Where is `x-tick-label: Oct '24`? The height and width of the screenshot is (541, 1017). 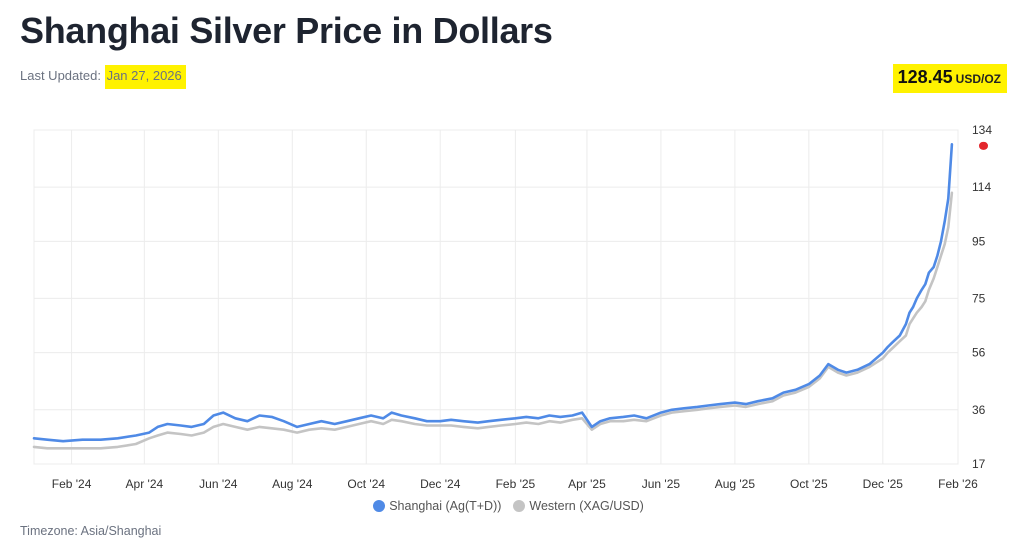 x-tick-label: Oct '24 is located at coordinates (366, 484).